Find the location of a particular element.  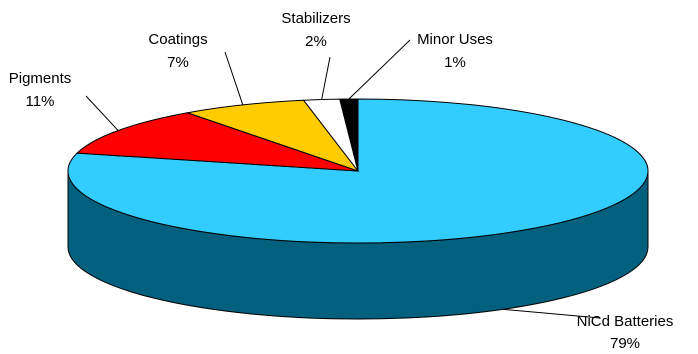

slice-value-minor-uses: 1% is located at coordinates (455, 62).